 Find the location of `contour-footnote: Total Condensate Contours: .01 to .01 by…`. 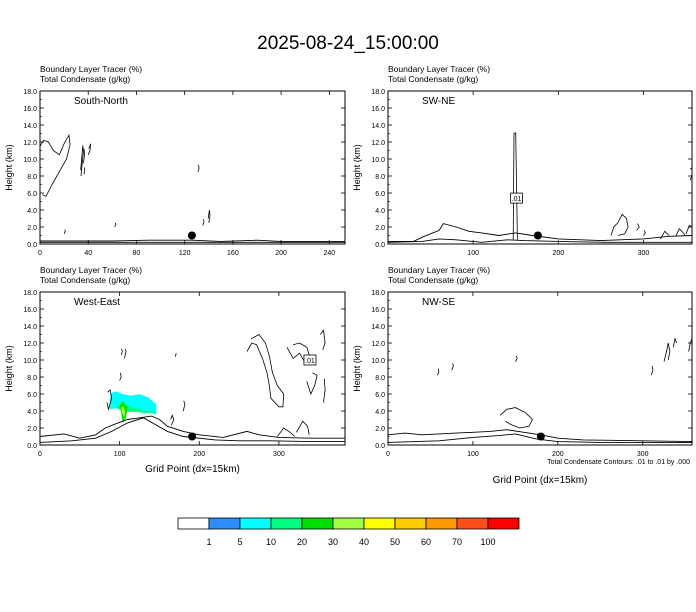

contour-footnote: Total Condensate Contours: .01 to .01 by… is located at coordinates (618, 462).